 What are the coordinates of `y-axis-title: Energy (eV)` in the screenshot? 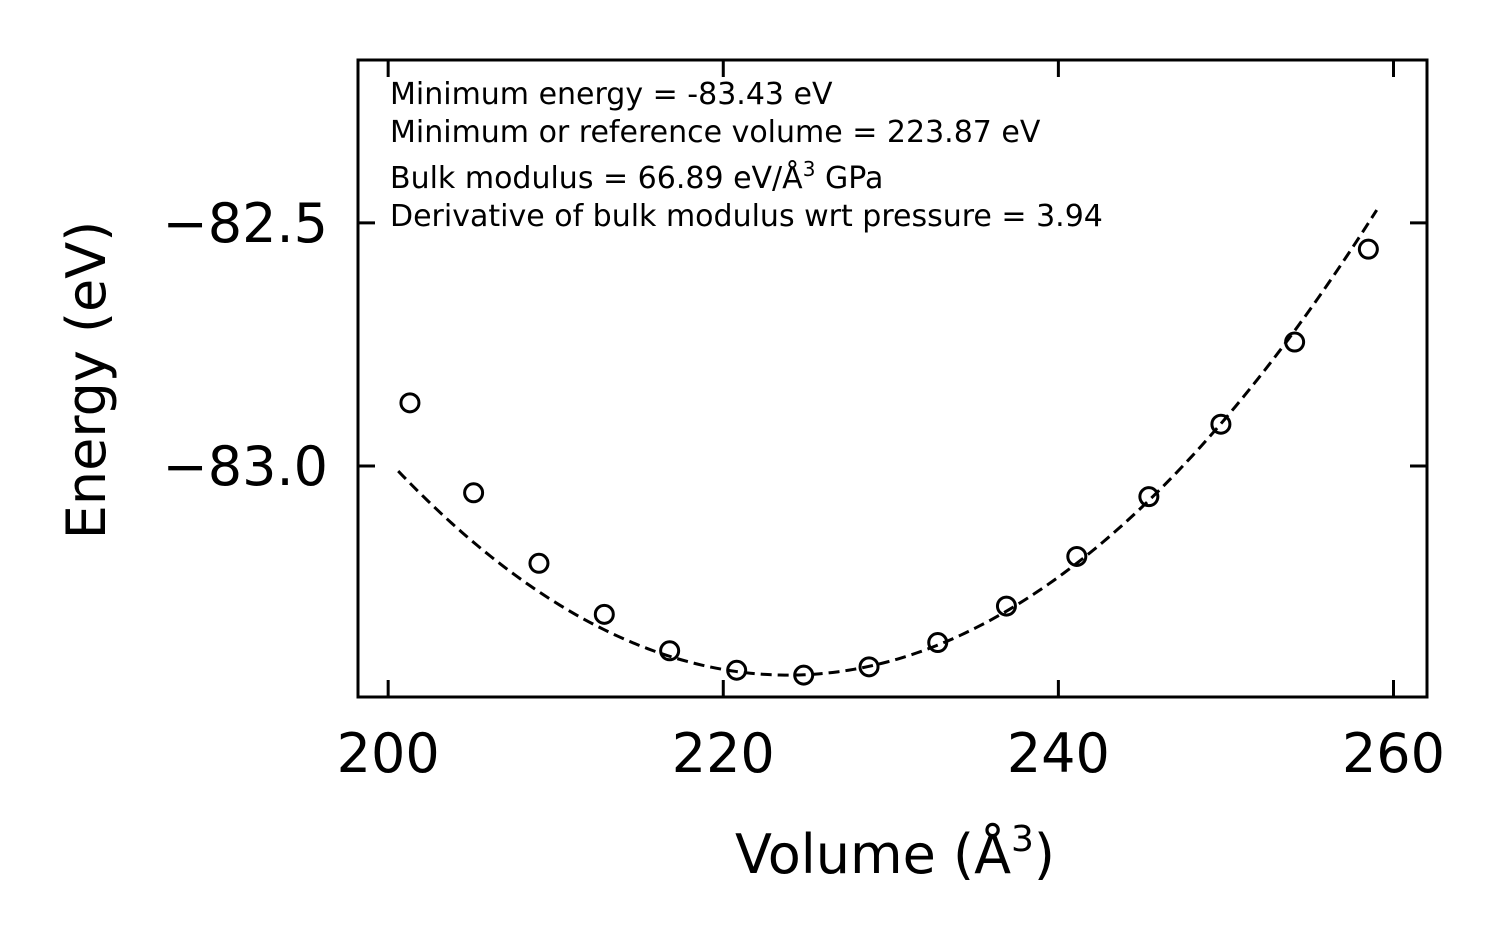 It's located at (86, 380).